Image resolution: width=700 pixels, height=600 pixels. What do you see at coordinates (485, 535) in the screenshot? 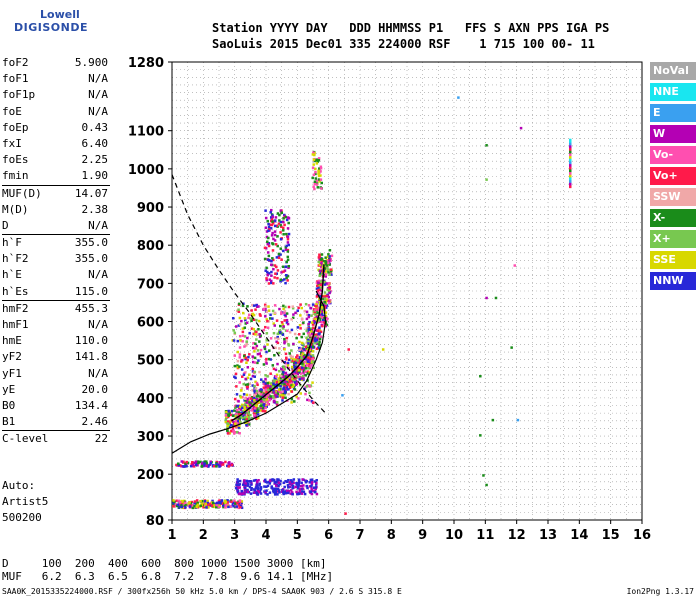
I see `x-tick-label: 11` at bounding box center [485, 535].